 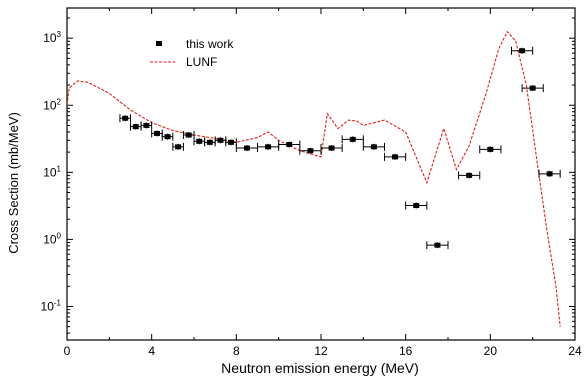 What do you see at coordinates (151, 351) in the screenshot?
I see `x-tick-label: 4` at bounding box center [151, 351].